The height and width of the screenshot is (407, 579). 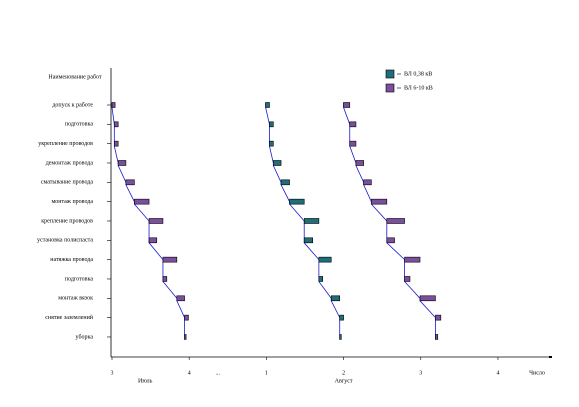 What do you see at coordinates (67, 221) in the screenshot?
I see `row-label: крепление проводов` at bounding box center [67, 221].